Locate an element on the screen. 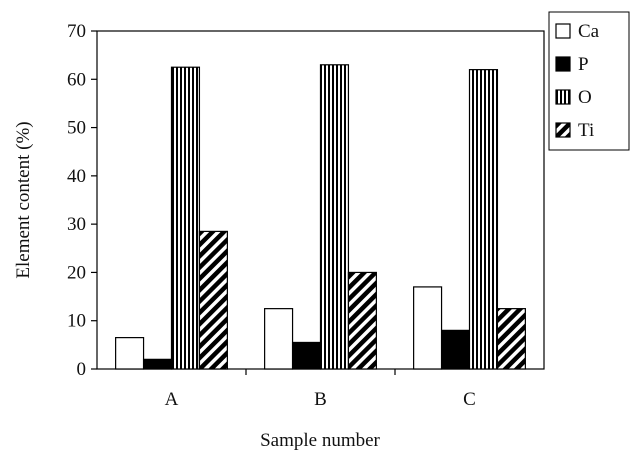 The image size is (635, 452). y-tick-label: 70 is located at coordinates (76, 31).